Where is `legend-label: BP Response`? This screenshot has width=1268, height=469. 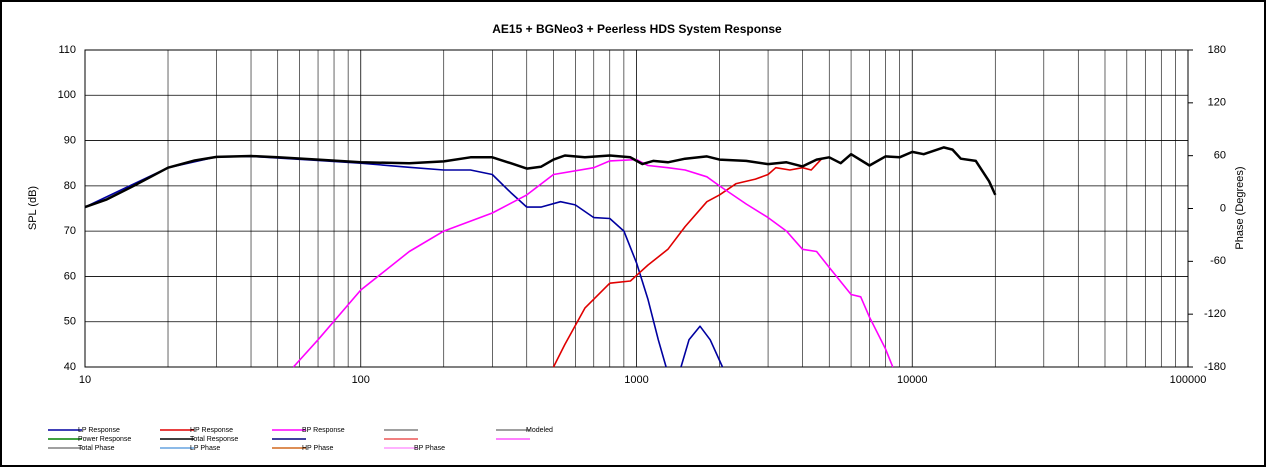
legend-label: BP Response is located at coordinates (323, 430).